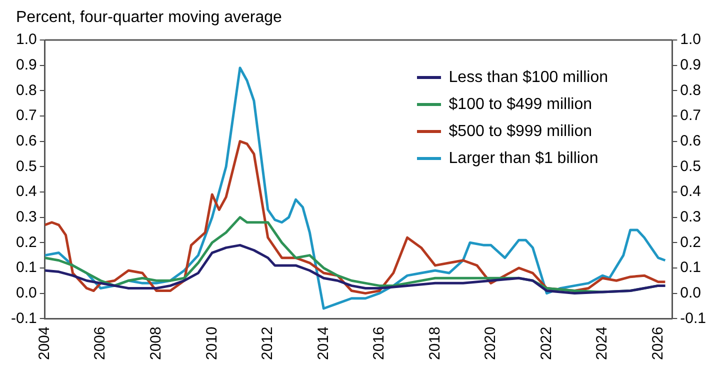  I want to click on y2-tick-label: 0.3, so click(691, 217).